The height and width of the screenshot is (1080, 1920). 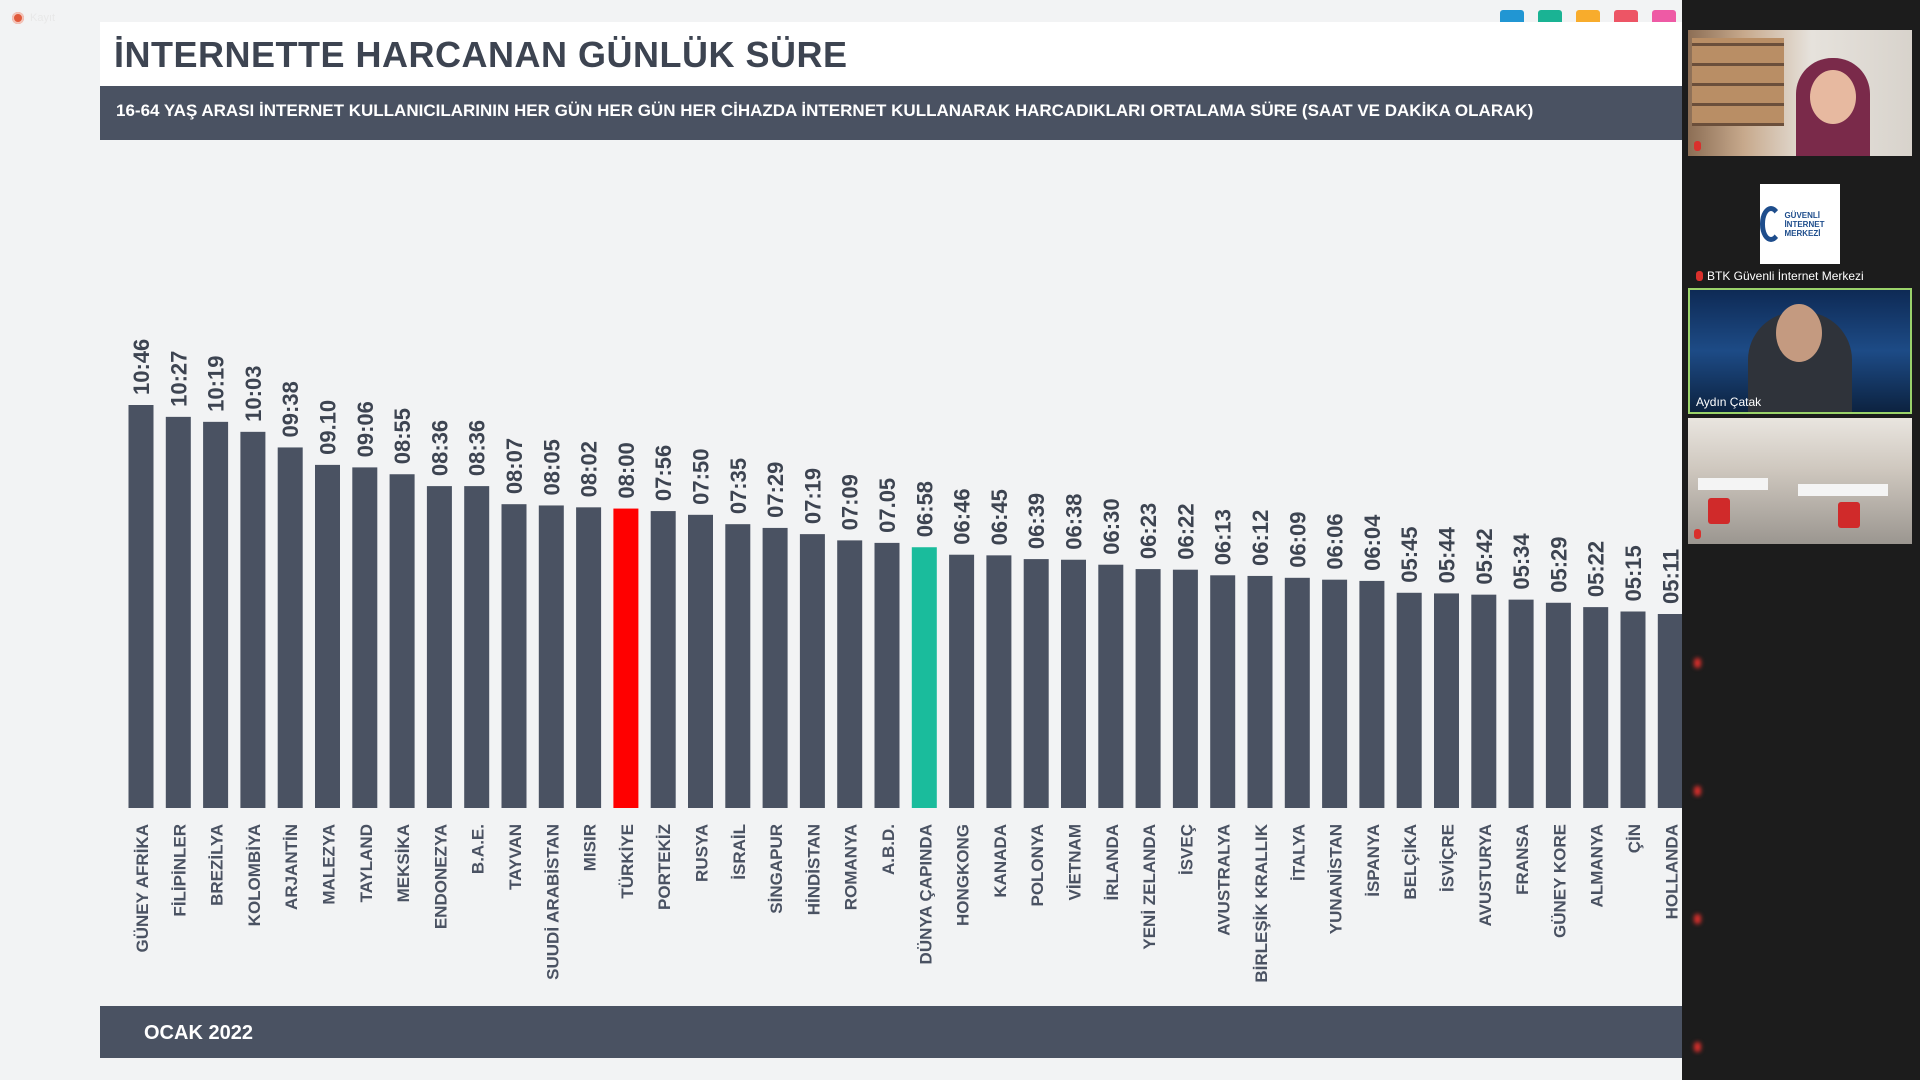 I want to click on category-label-42: HOLLANDA, so click(x=1671, y=871).